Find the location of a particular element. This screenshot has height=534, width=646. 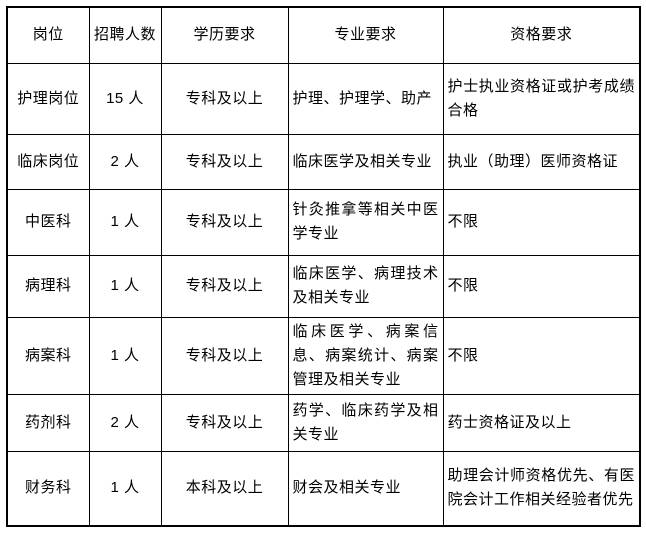

cell-major: 护理、护理学、助产 is located at coordinates (365, 98).